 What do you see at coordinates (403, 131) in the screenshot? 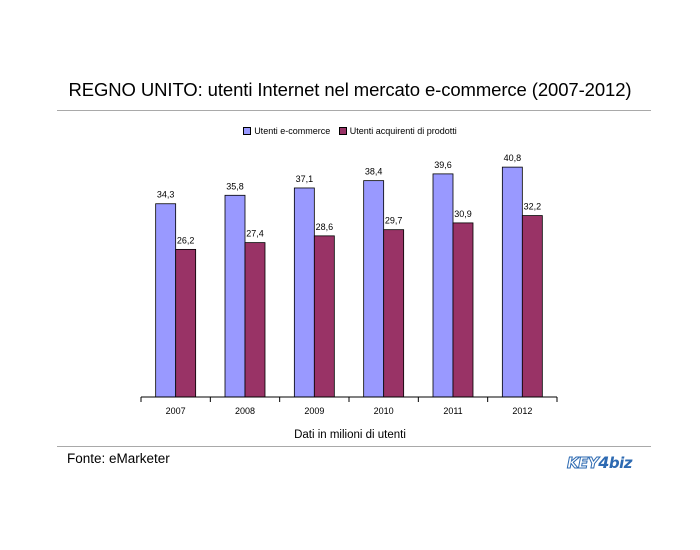
I see `legend-label-series-2: Utenti acquirenti di prodotti` at bounding box center [403, 131].